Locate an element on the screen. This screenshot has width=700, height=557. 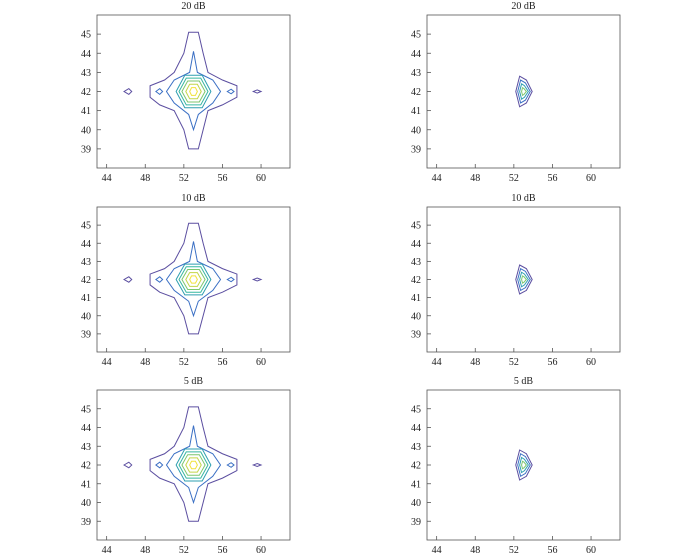
panel-title: 20 dB is located at coordinates (523, 6).